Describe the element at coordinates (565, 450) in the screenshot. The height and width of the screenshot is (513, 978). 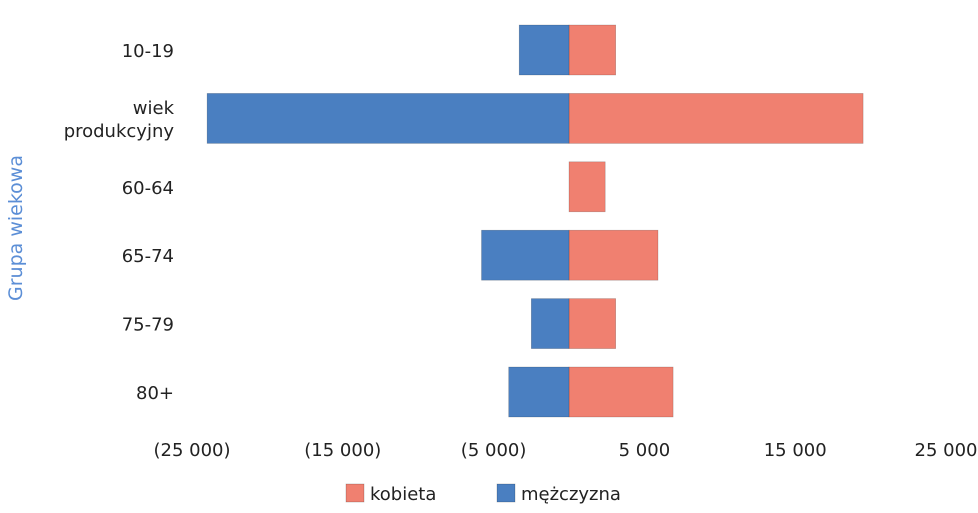
I see `x-tick-labels: (25 000) (15 000) (5 000) 5 000 15 000 25 000` at that location.